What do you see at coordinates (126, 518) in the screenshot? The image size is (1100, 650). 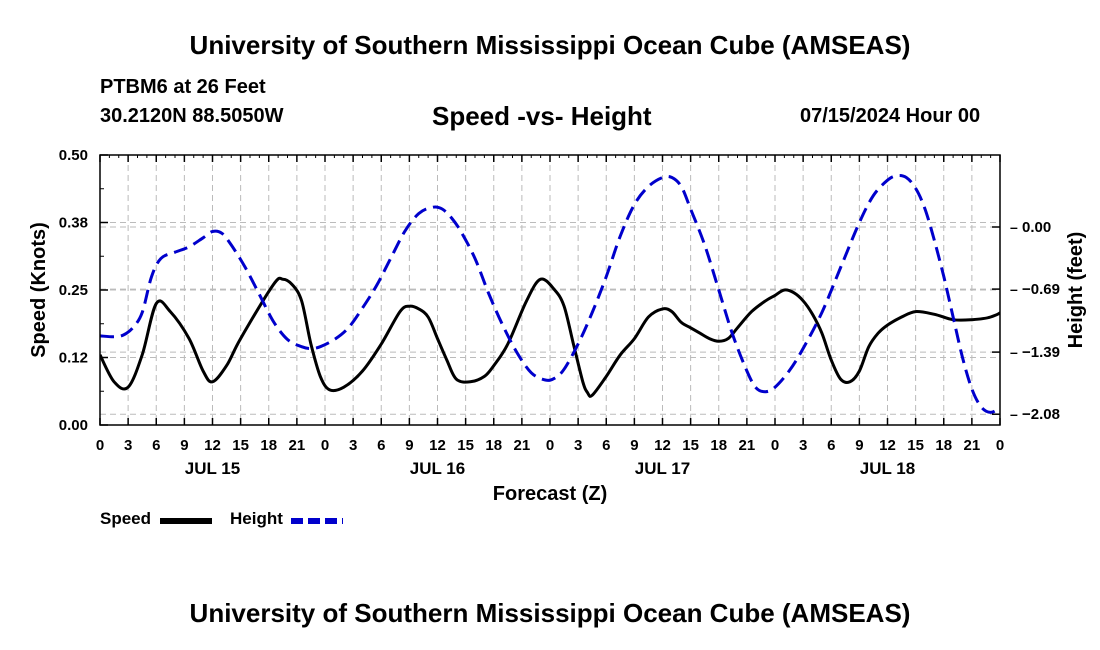 I see `legend-speed-label: Speed` at bounding box center [126, 518].